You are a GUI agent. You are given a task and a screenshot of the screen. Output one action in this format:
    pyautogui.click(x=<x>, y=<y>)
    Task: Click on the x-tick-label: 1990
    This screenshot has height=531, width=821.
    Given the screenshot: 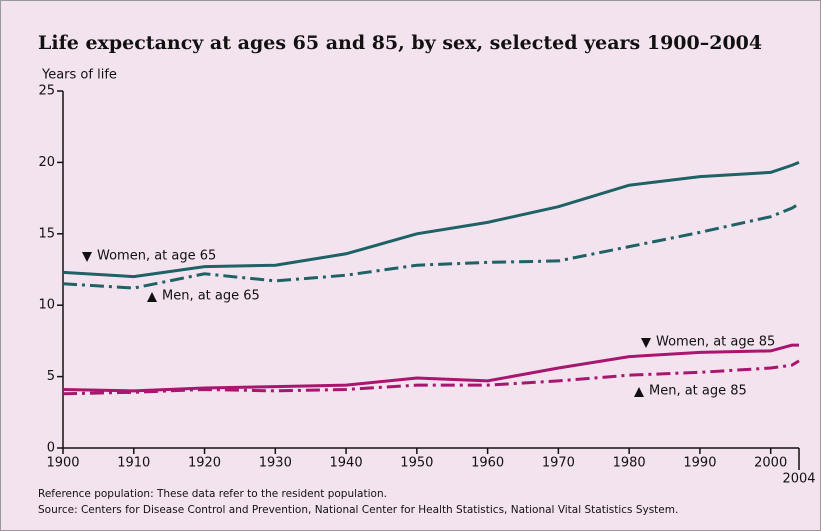 What is the action you would take?
    pyautogui.click(x=699, y=463)
    